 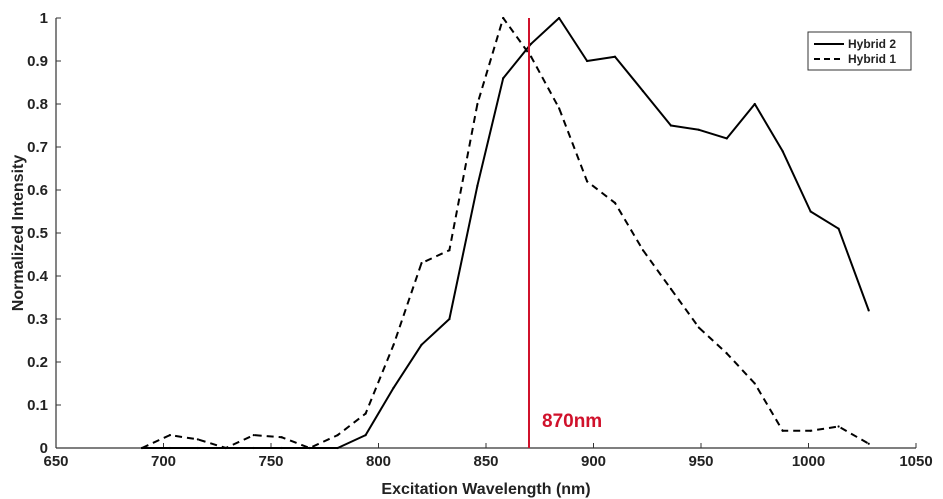 What do you see at coordinates (485, 461) in the screenshot?
I see `x-tick-label: 850` at bounding box center [485, 461].